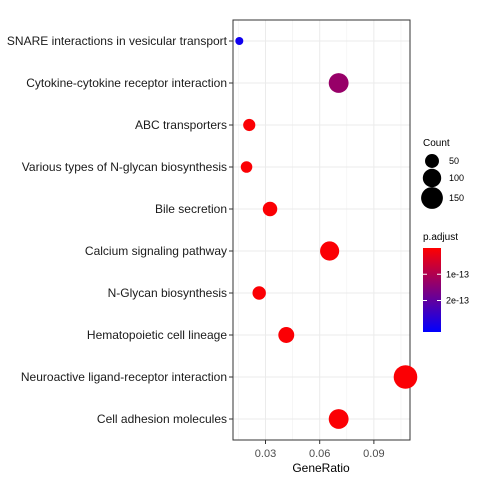  What do you see at coordinates (124, 377) in the screenshot?
I see `y-tick-label: Neuroactive ligand-receptor interaction` at bounding box center [124, 377].